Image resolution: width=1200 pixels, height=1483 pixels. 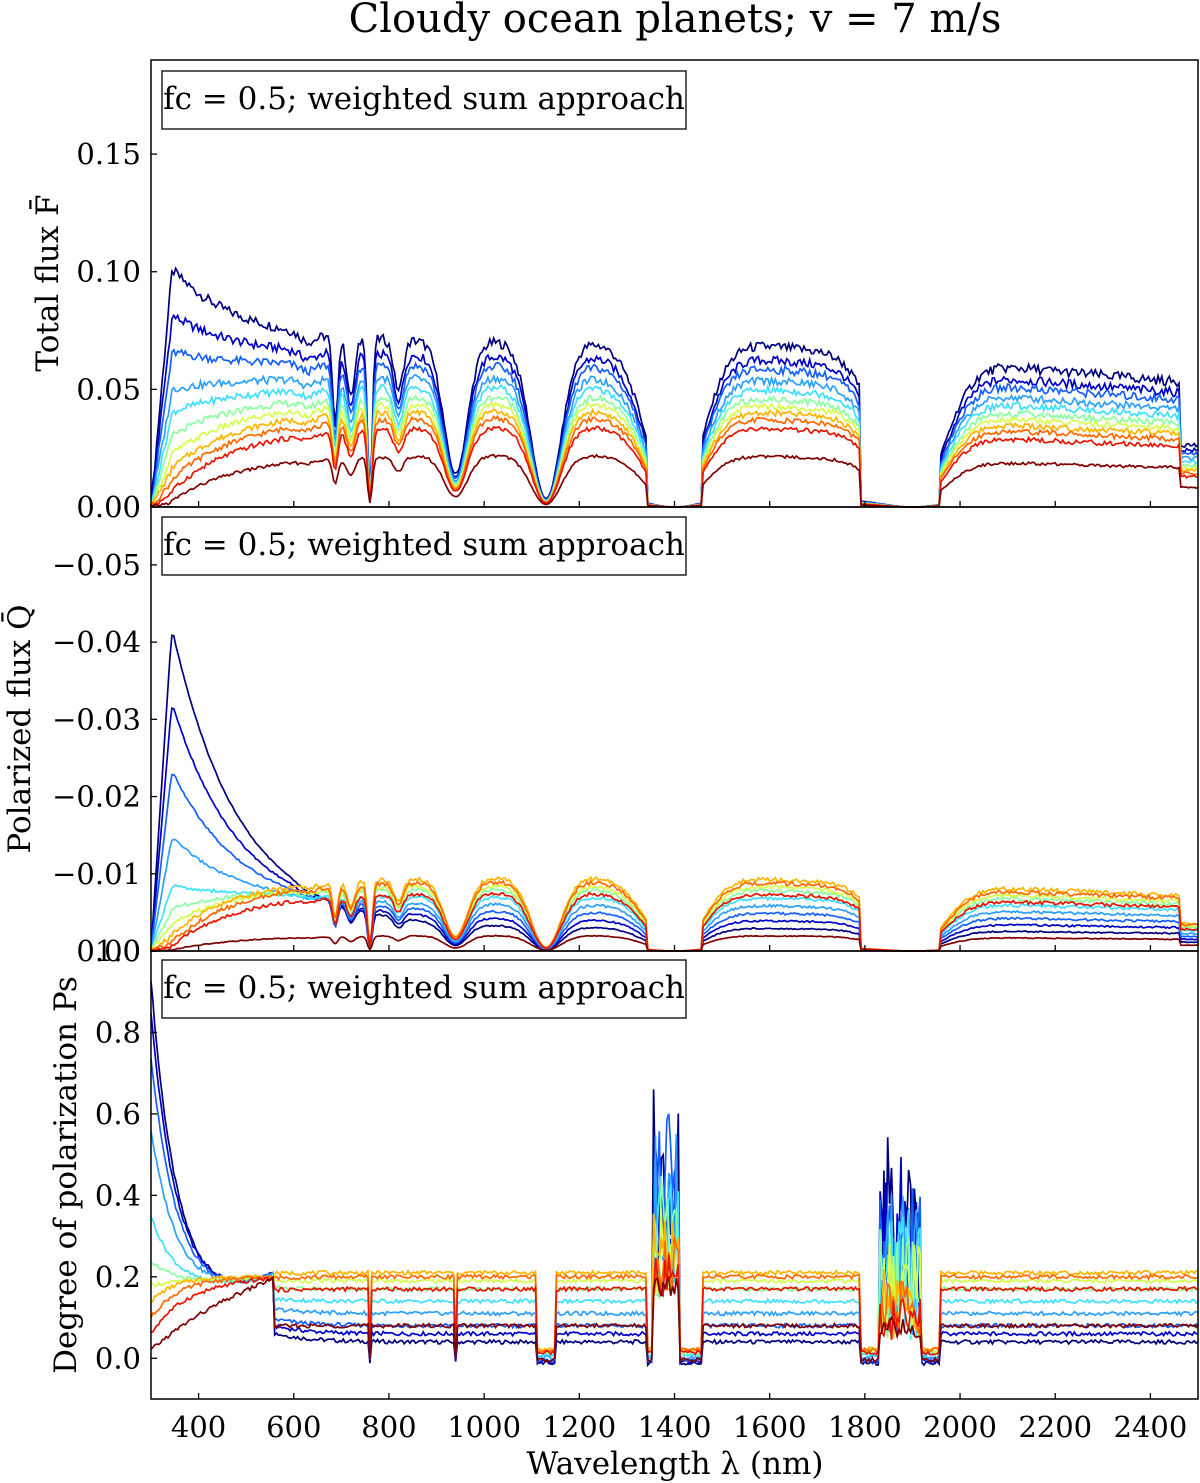 What do you see at coordinates (484, 1427) in the screenshot?
I see `x-tick-label: 1000` at bounding box center [484, 1427].